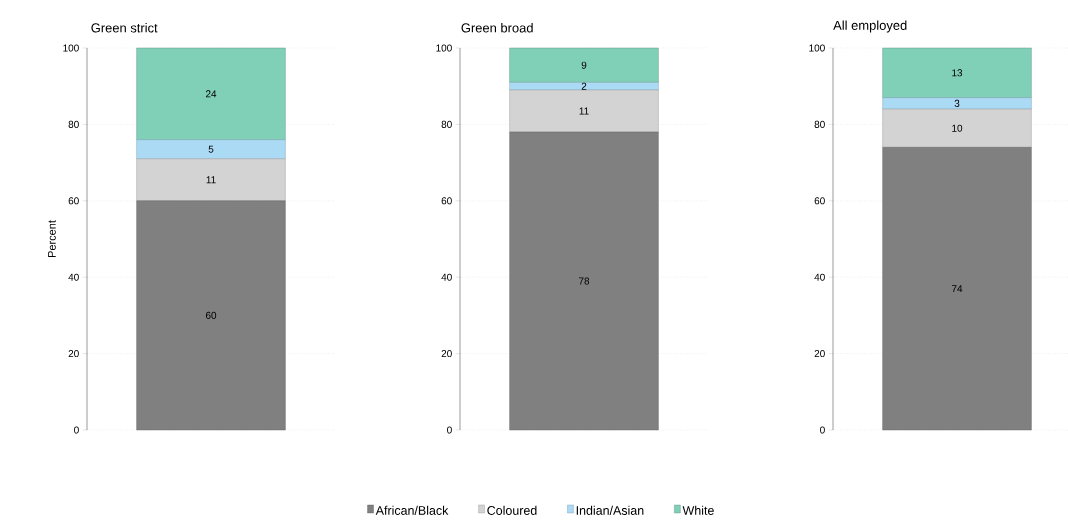 This screenshot has height=522, width=1068. Describe the element at coordinates (698, 510) in the screenshot. I see `legend-label: White` at that location.